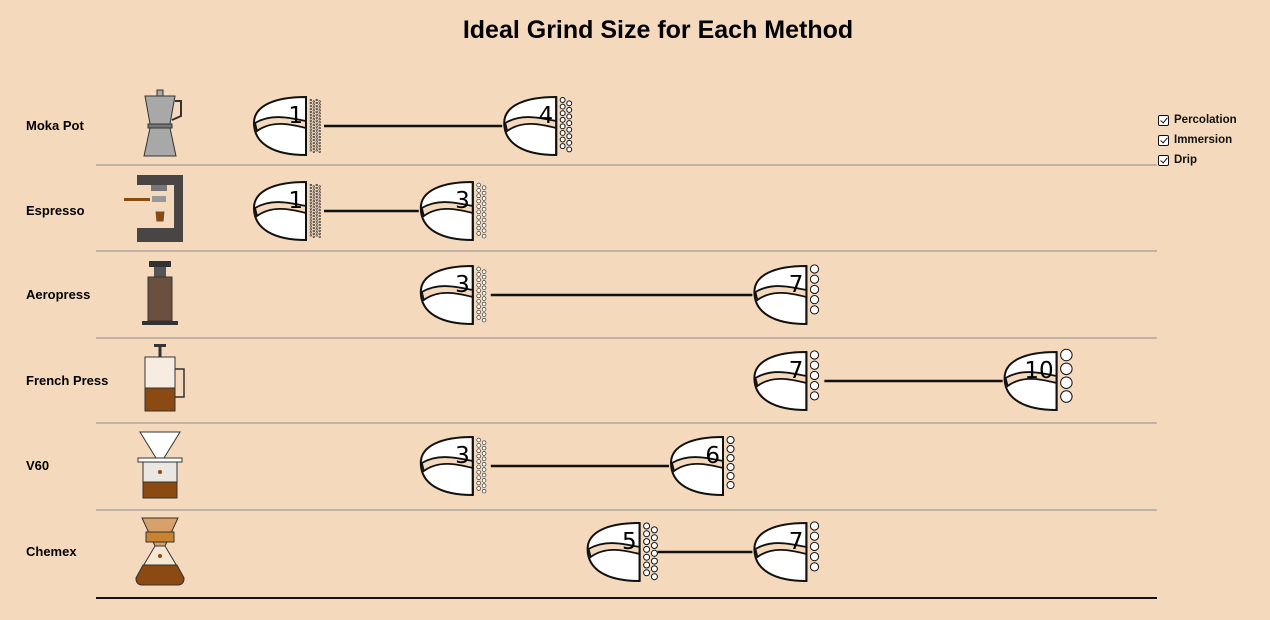  I want to click on legend-item-percolation: Percolation, so click(1197, 120).